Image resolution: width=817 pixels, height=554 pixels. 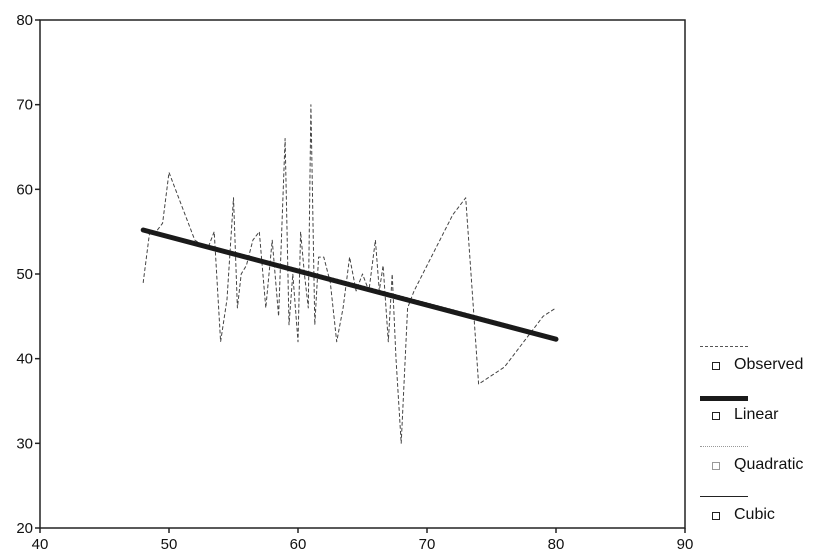 What do you see at coordinates (169, 544) in the screenshot?
I see `x-tick-label: 50` at bounding box center [169, 544].